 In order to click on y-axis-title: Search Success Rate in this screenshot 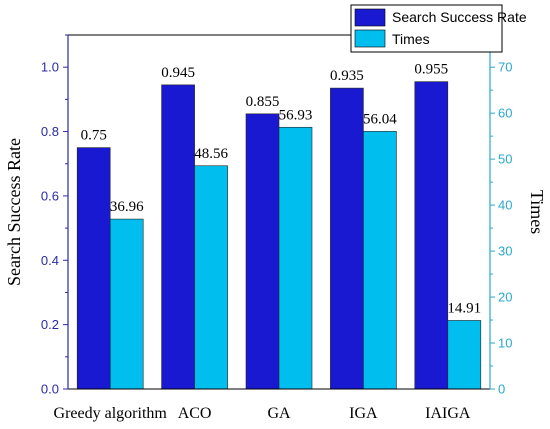, I will do `click(14, 212)`.